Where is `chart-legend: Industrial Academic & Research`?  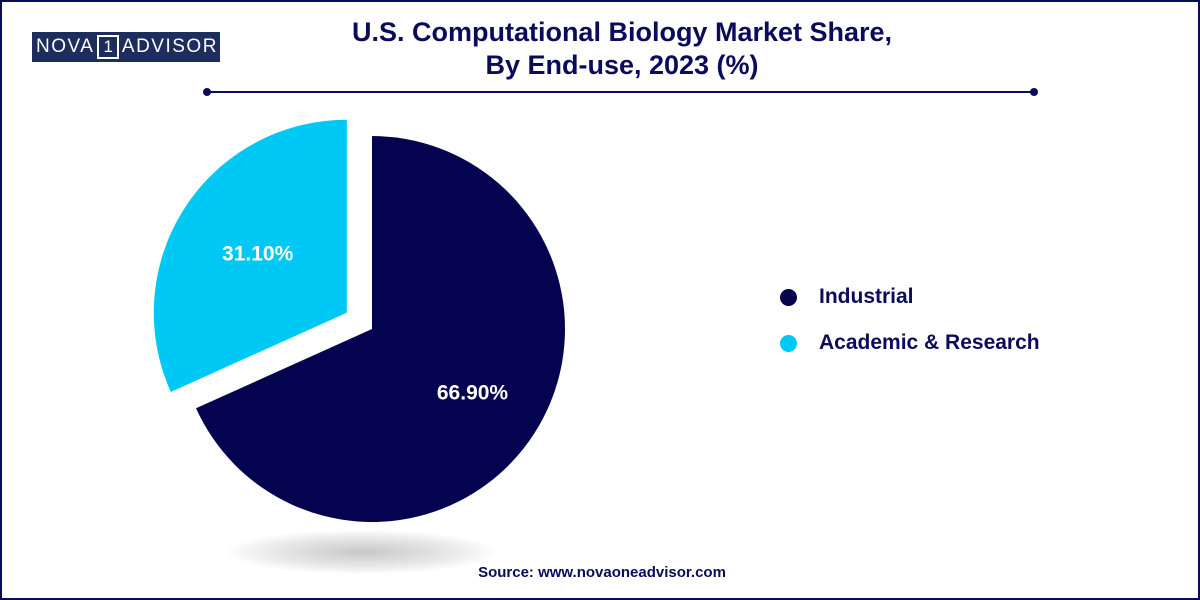
chart-legend: Industrial Academic & Research is located at coordinates (910, 328).